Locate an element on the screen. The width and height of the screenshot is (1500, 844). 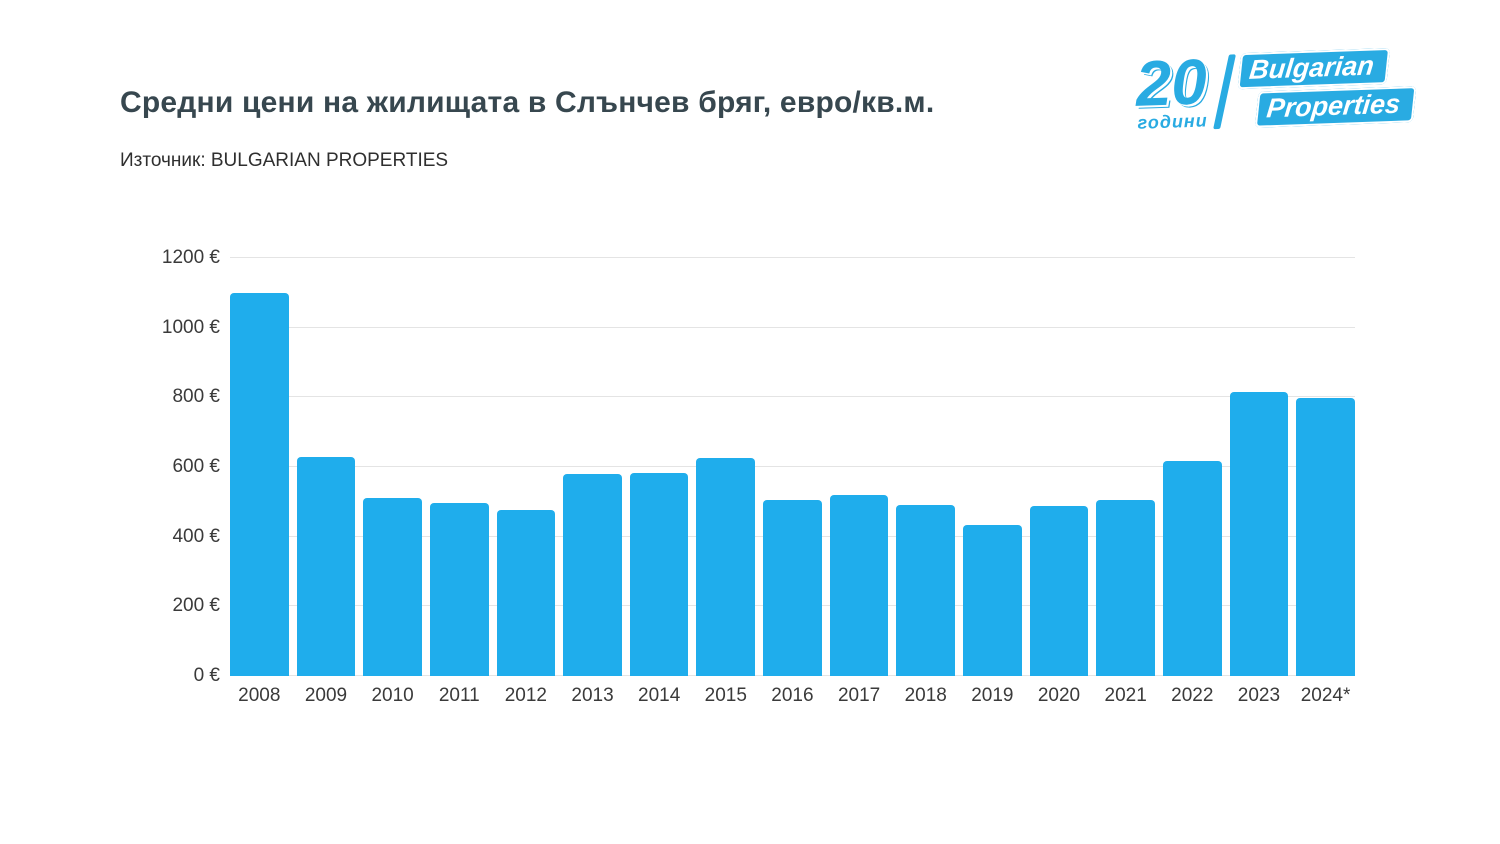
brand-logo: 20 години Bulgarian Properties is located at coordinates (1275, 89).